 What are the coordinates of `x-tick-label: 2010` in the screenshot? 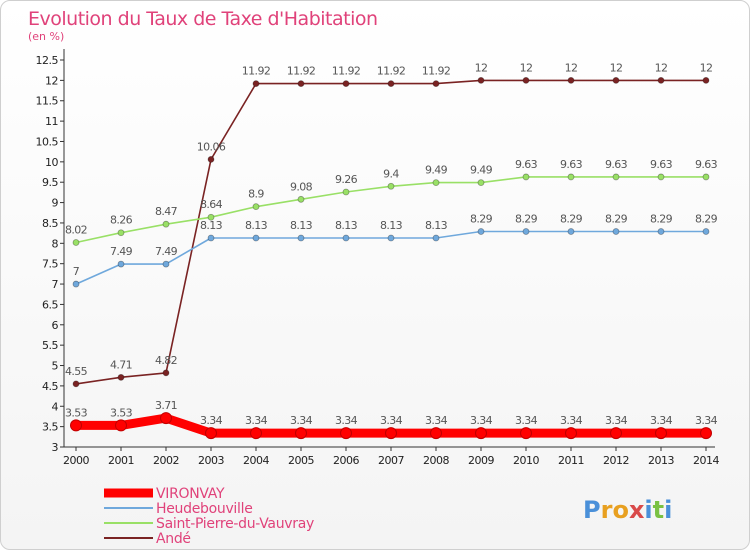 It's located at (526, 460).